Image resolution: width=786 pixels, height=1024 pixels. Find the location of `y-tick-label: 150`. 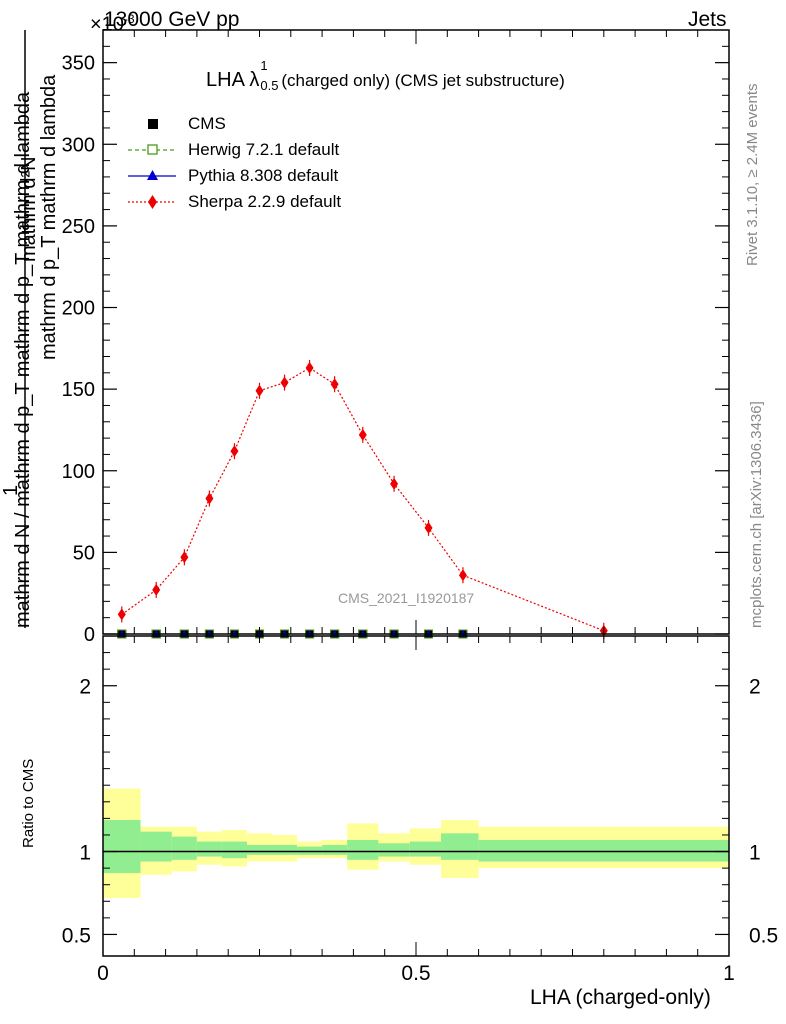

y-tick-label: 150 is located at coordinates (78, 390).